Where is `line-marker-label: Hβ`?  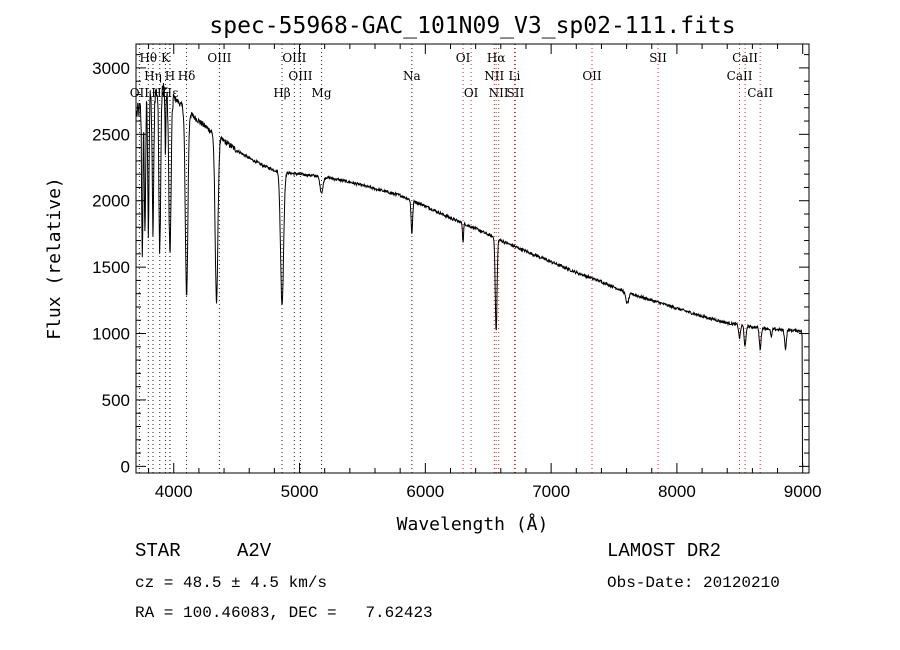
line-marker-label: Hβ is located at coordinates (281, 93).